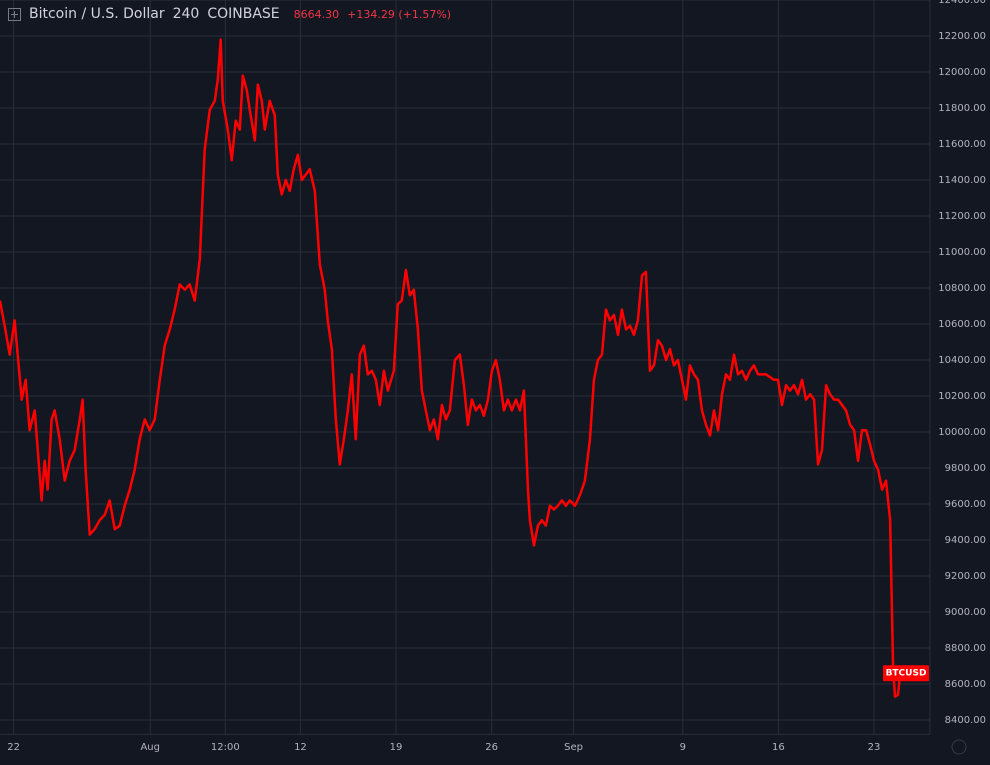 This screenshot has height=765, width=990. I want to click on x-tick-label: 26, so click(491, 747).